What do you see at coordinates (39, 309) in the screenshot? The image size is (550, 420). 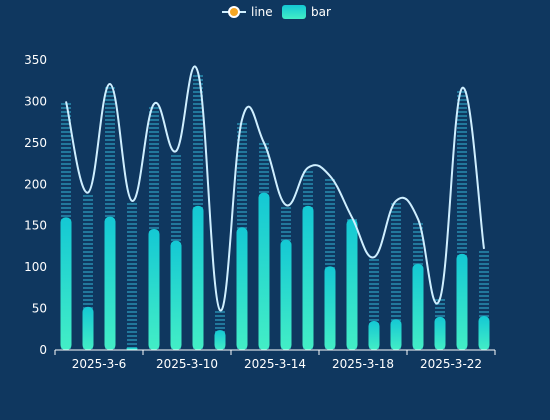 I see `y-tick-label: 50` at bounding box center [39, 309].